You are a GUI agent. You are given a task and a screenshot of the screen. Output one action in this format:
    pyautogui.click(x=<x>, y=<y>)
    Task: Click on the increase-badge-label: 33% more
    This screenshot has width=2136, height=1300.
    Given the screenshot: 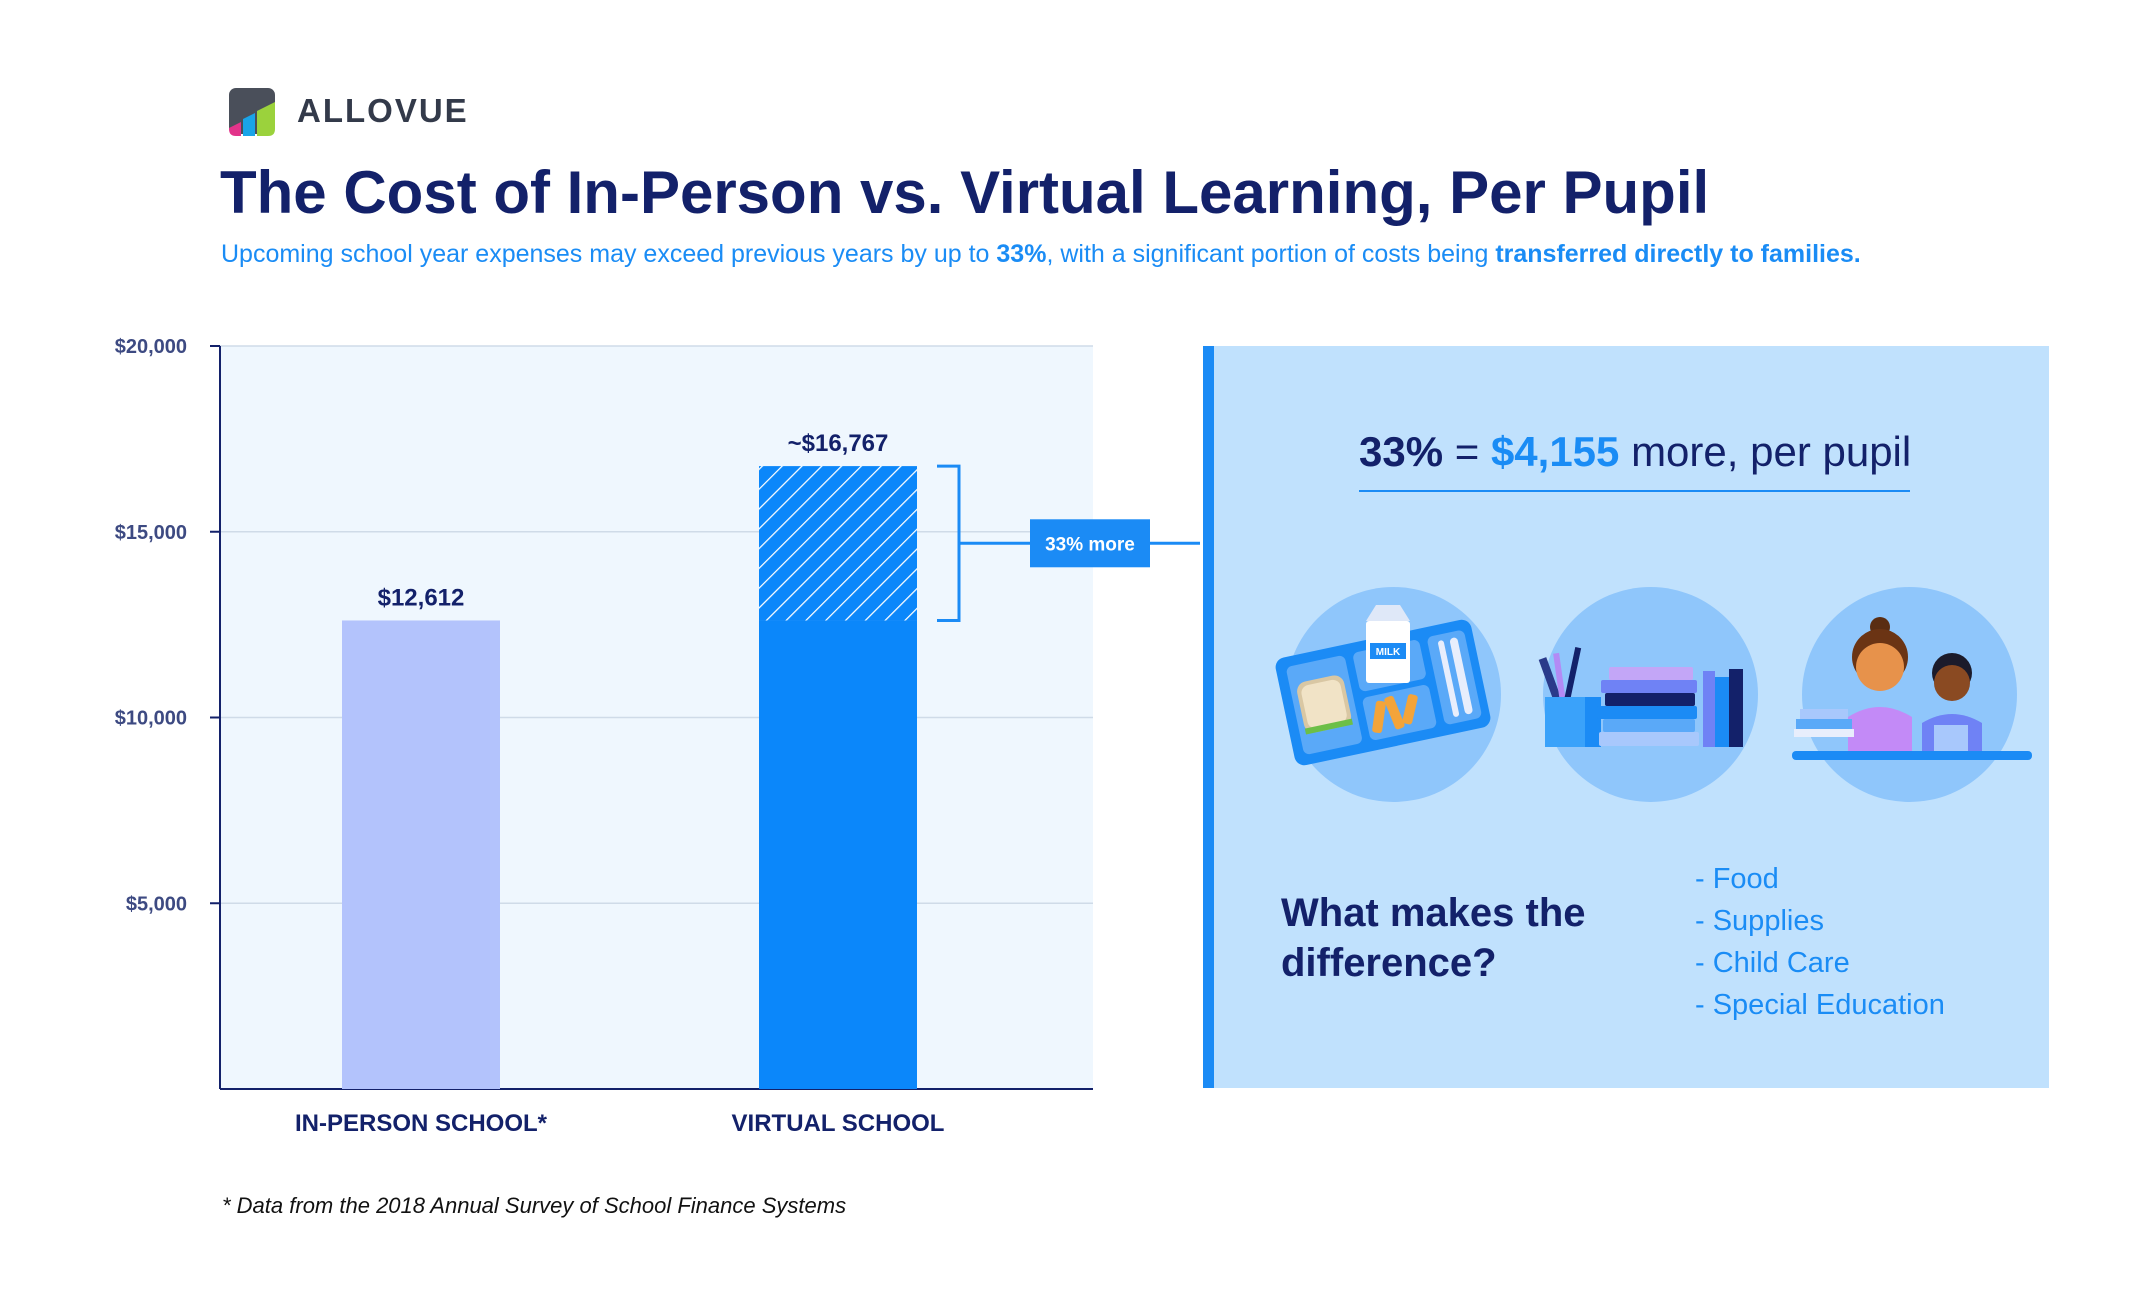 What is the action you would take?
    pyautogui.click(x=1090, y=544)
    